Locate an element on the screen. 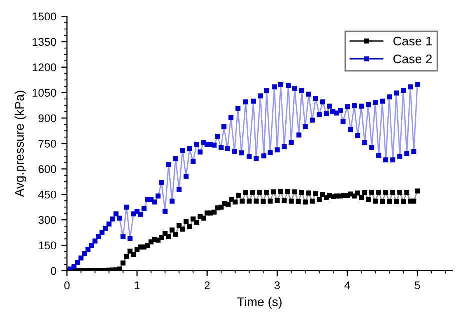  y-tick-label: 1050 is located at coordinates (44, 93).